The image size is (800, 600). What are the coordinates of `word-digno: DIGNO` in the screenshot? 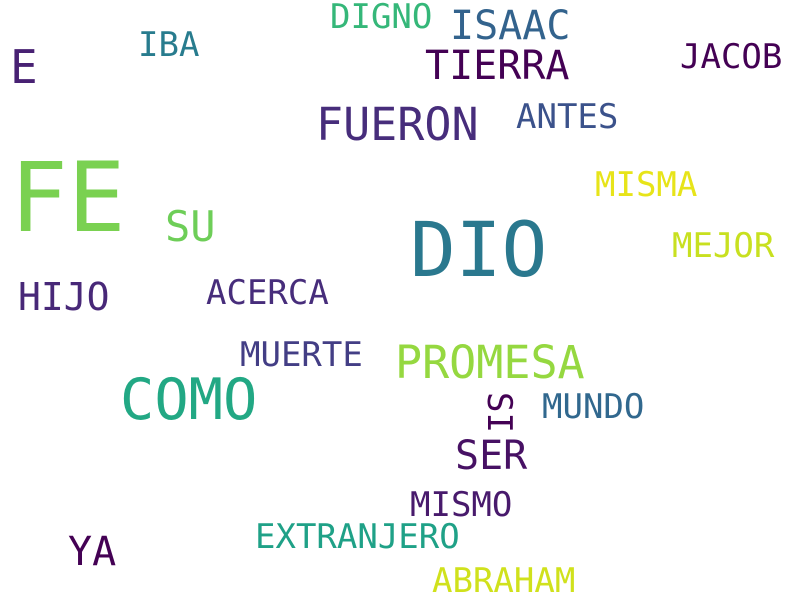 It's located at (381, 18).